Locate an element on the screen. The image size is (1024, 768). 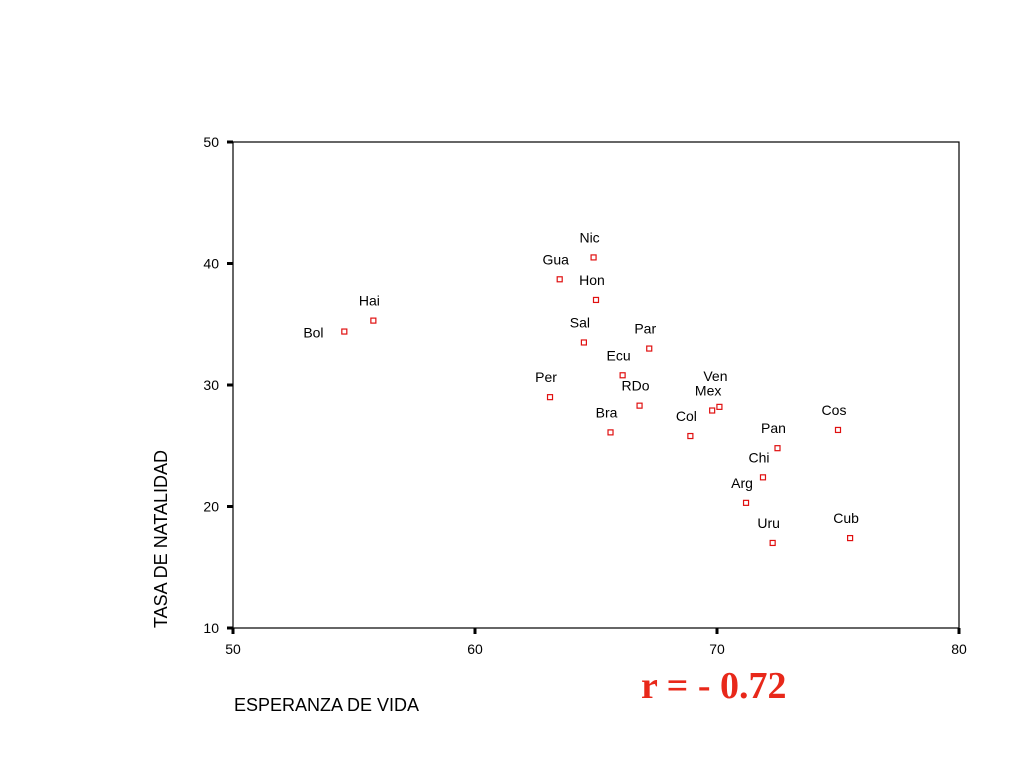
point-label-sal: Sal is located at coordinates (580, 322).